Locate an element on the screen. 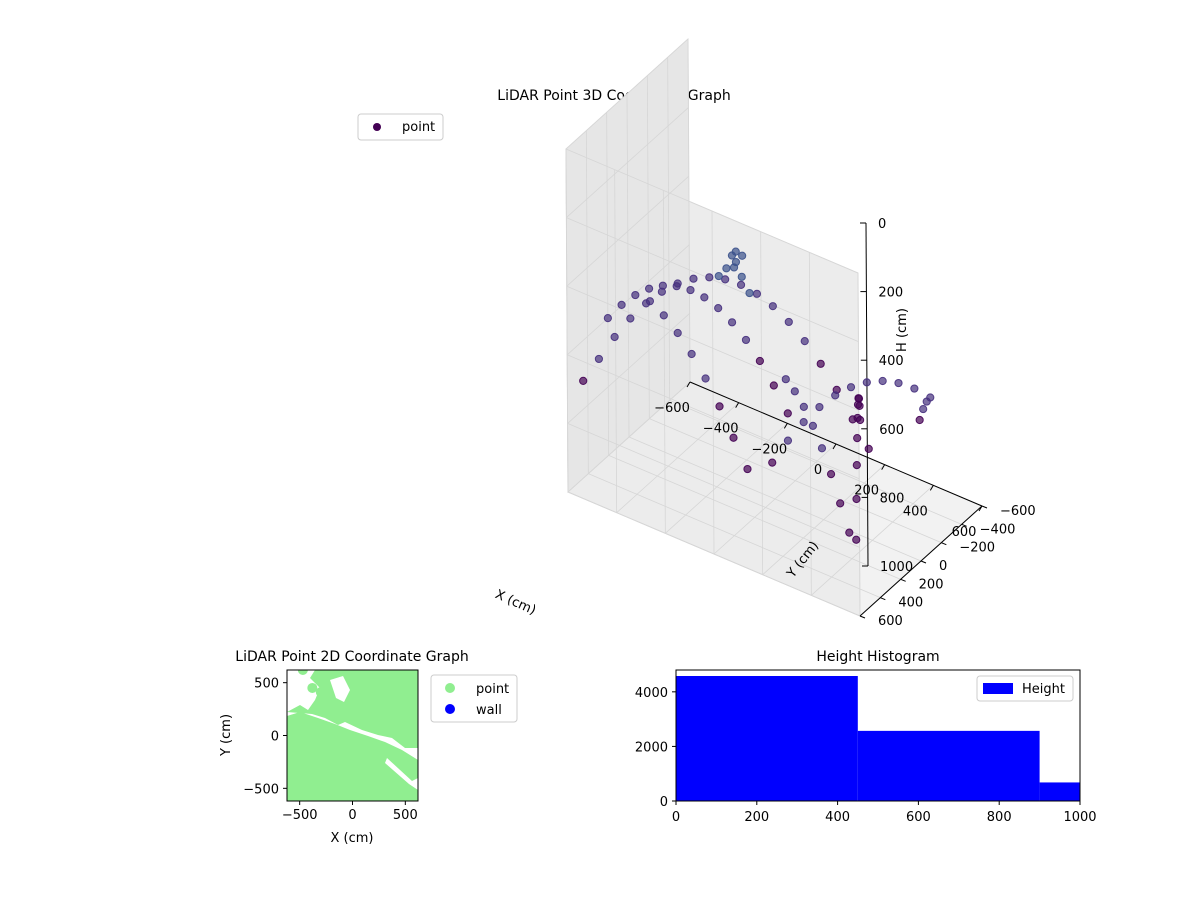 Image resolution: width=1200 pixels, height=900 pixels. chart-2d-plot-area is located at coordinates (352, 735).